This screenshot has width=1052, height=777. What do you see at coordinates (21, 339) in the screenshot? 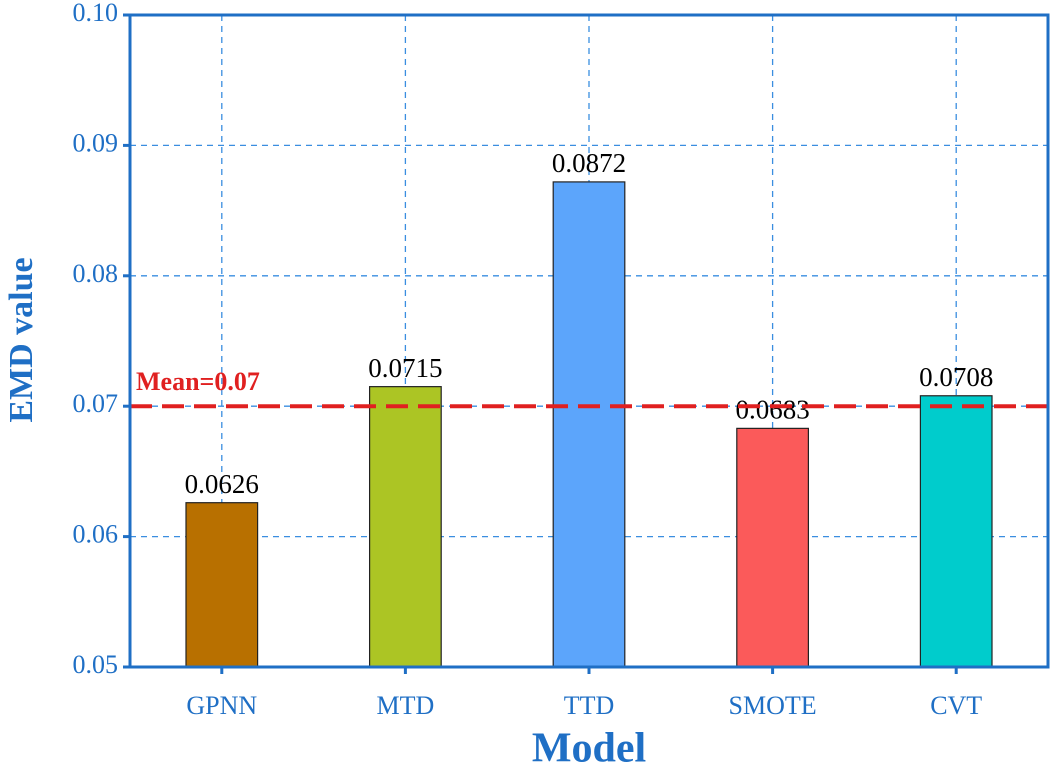
I see `y-axis-title: EMD value` at bounding box center [21, 339].